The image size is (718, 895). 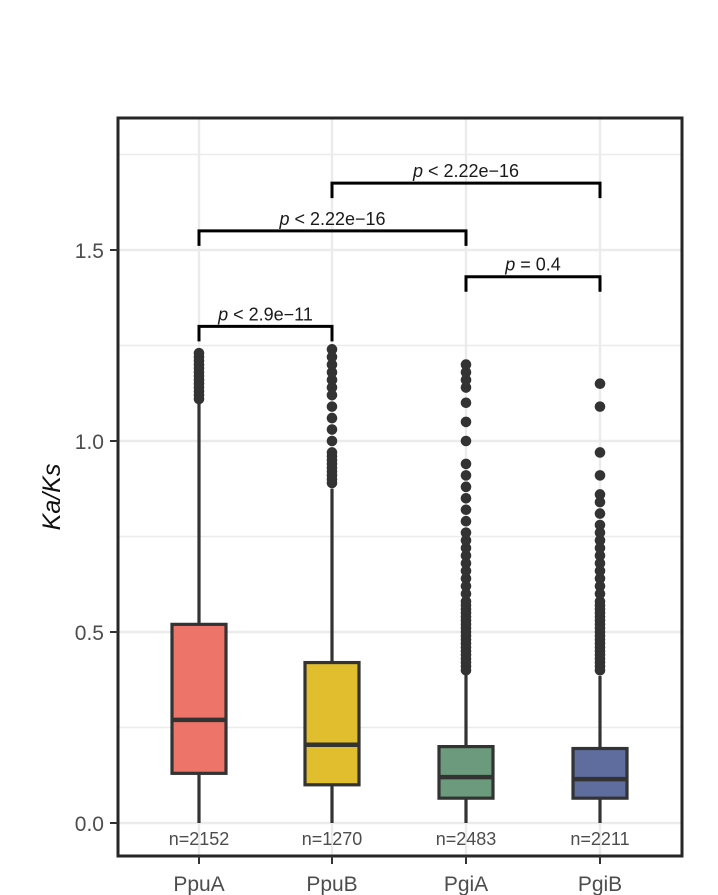 What do you see at coordinates (532, 265) in the screenshot?
I see `significance-label: p = 0.4` at bounding box center [532, 265].